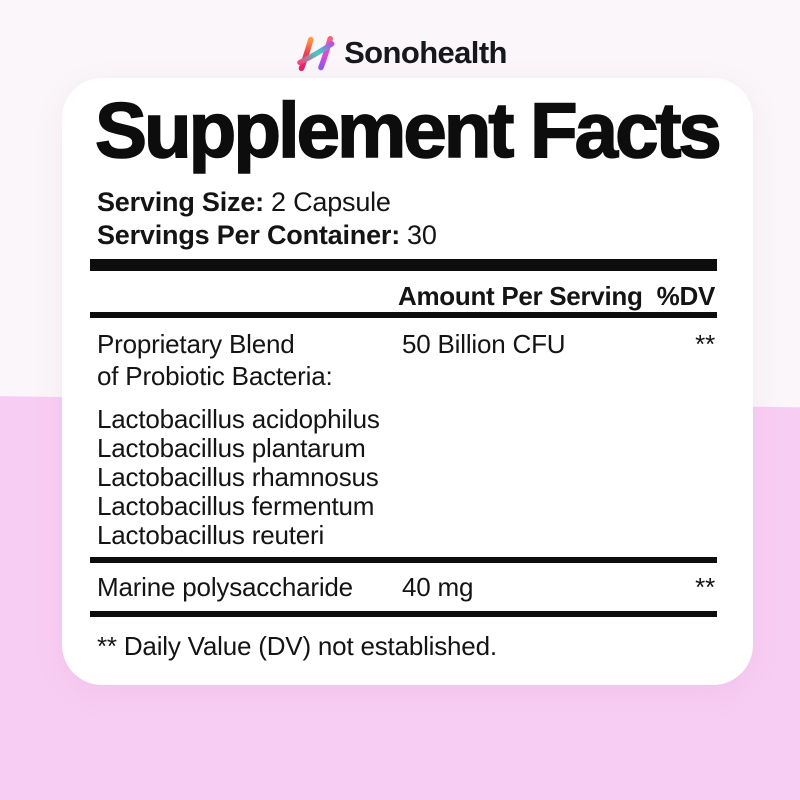 The image size is (800, 800). Describe the element at coordinates (225, 587) in the screenshot. I see `row-marine-name: Marine polysaccharide` at that location.